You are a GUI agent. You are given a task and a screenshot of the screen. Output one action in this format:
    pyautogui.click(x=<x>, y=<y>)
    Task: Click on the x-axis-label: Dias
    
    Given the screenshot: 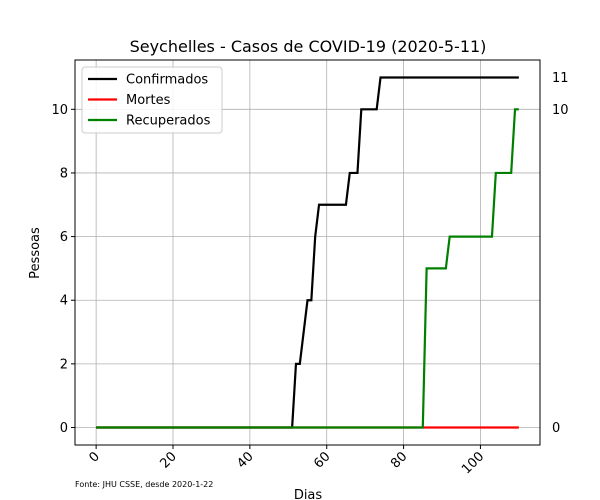 What is the action you would take?
    pyautogui.click(x=308, y=494)
    